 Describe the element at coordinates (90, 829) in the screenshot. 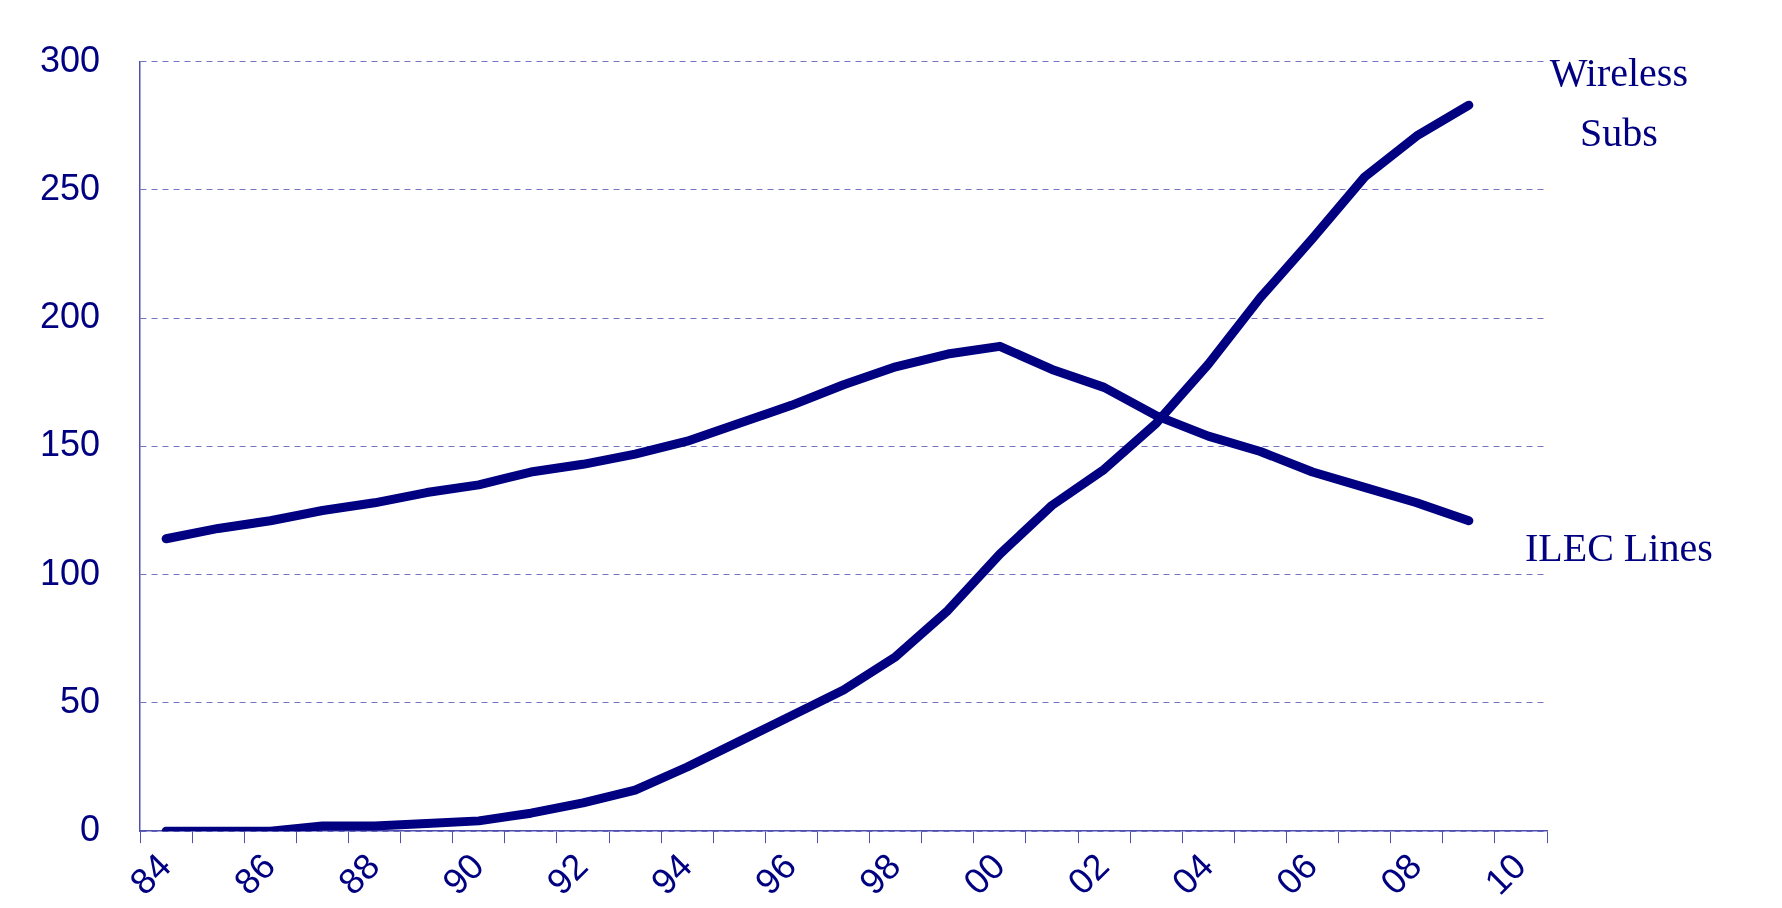

I see `y-tick-label: 0` at that location.